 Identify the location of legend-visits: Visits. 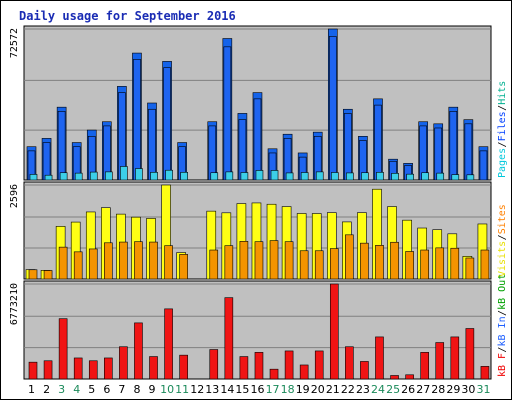
(502, 259).